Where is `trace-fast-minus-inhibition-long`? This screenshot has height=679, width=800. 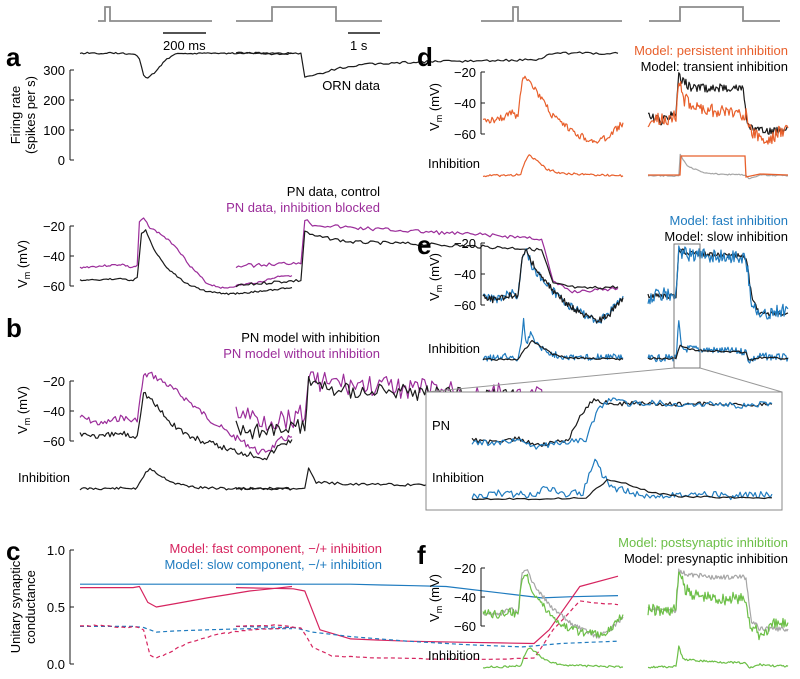
trace-fast-minus-inhibition-long is located at coordinates (427, 610).